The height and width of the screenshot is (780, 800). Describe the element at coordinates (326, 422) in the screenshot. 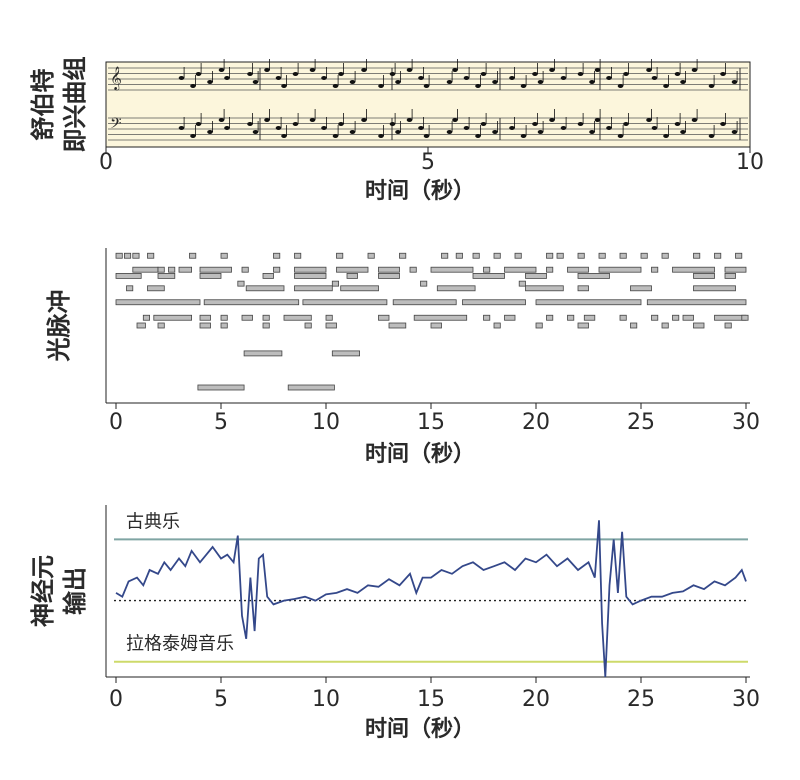

I see `x-tick-label: 10` at that location.